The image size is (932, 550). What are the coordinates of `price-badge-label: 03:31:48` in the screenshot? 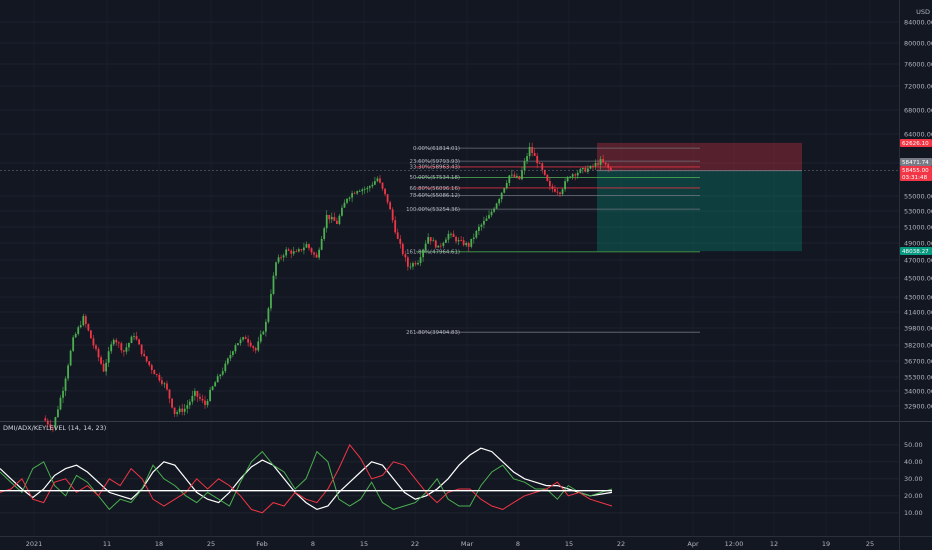 It's located at (915, 178).